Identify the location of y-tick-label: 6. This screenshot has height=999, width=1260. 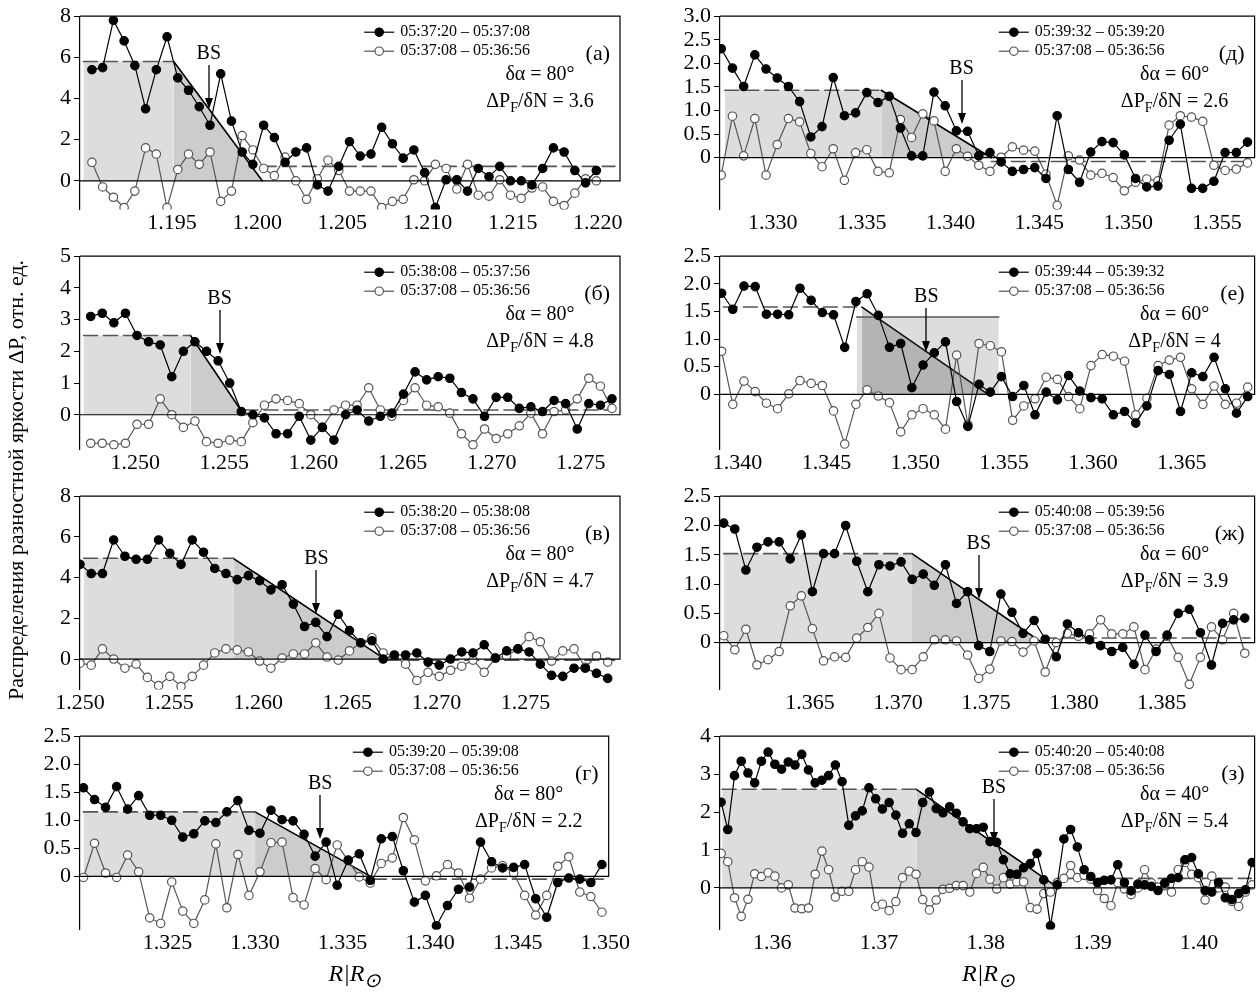
(65, 56).